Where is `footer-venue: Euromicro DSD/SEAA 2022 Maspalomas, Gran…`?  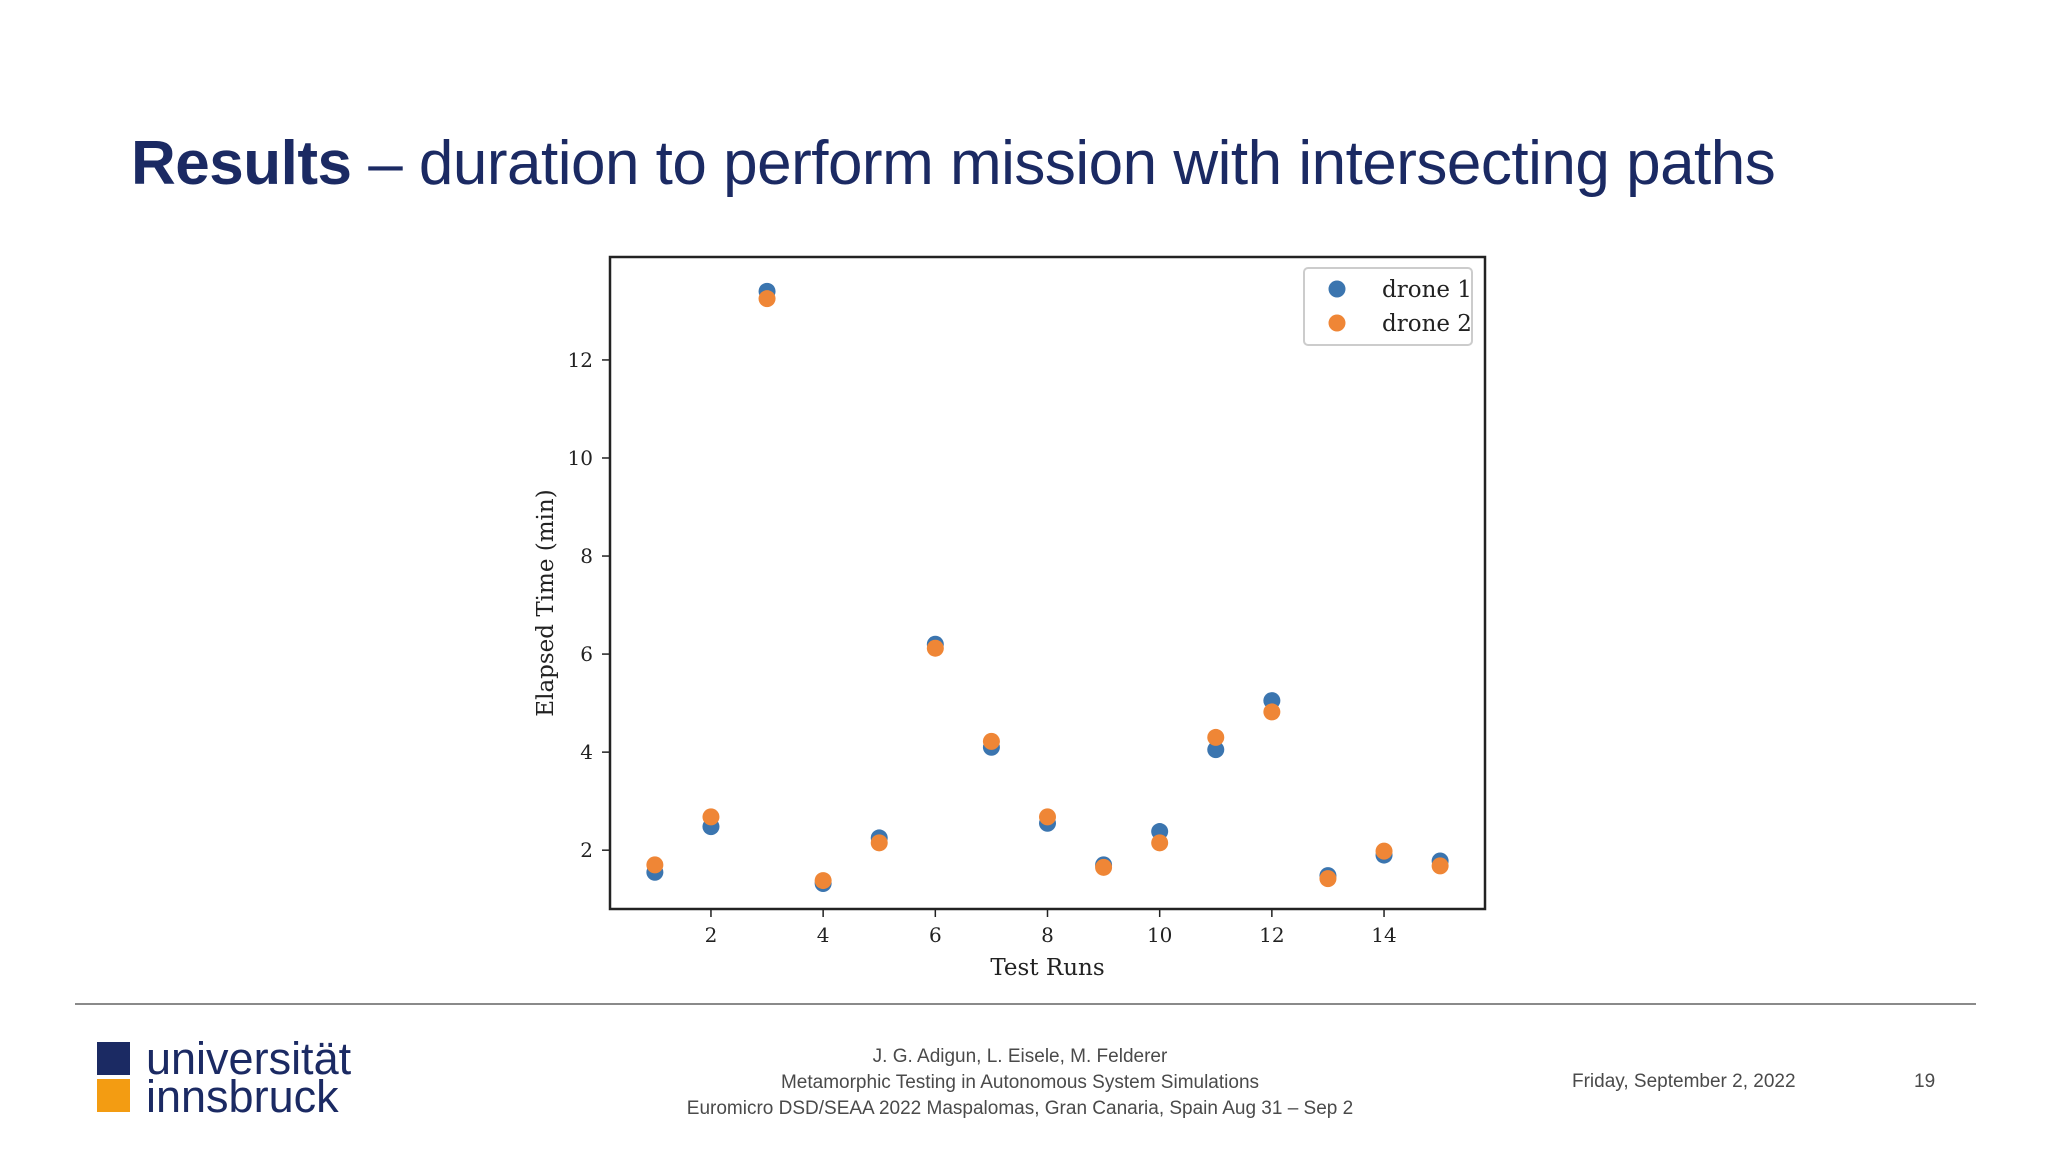
footer-venue: Euromicro DSD/SEAA 2022 Maspalomas, Gran… is located at coordinates (1020, 1108).